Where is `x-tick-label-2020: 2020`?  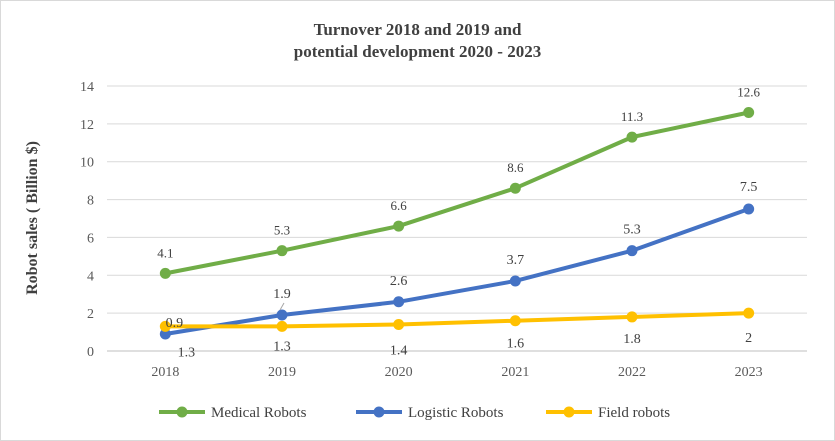
x-tick-label-2020: 2020 is located at coordinates (399, 372).